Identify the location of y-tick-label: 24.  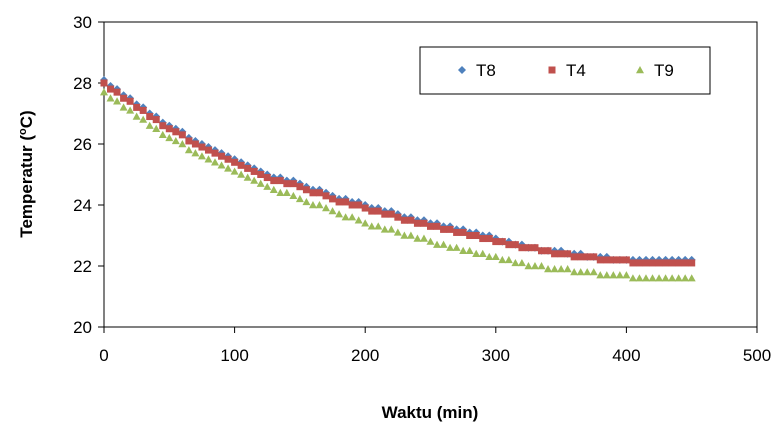
(82, 205).